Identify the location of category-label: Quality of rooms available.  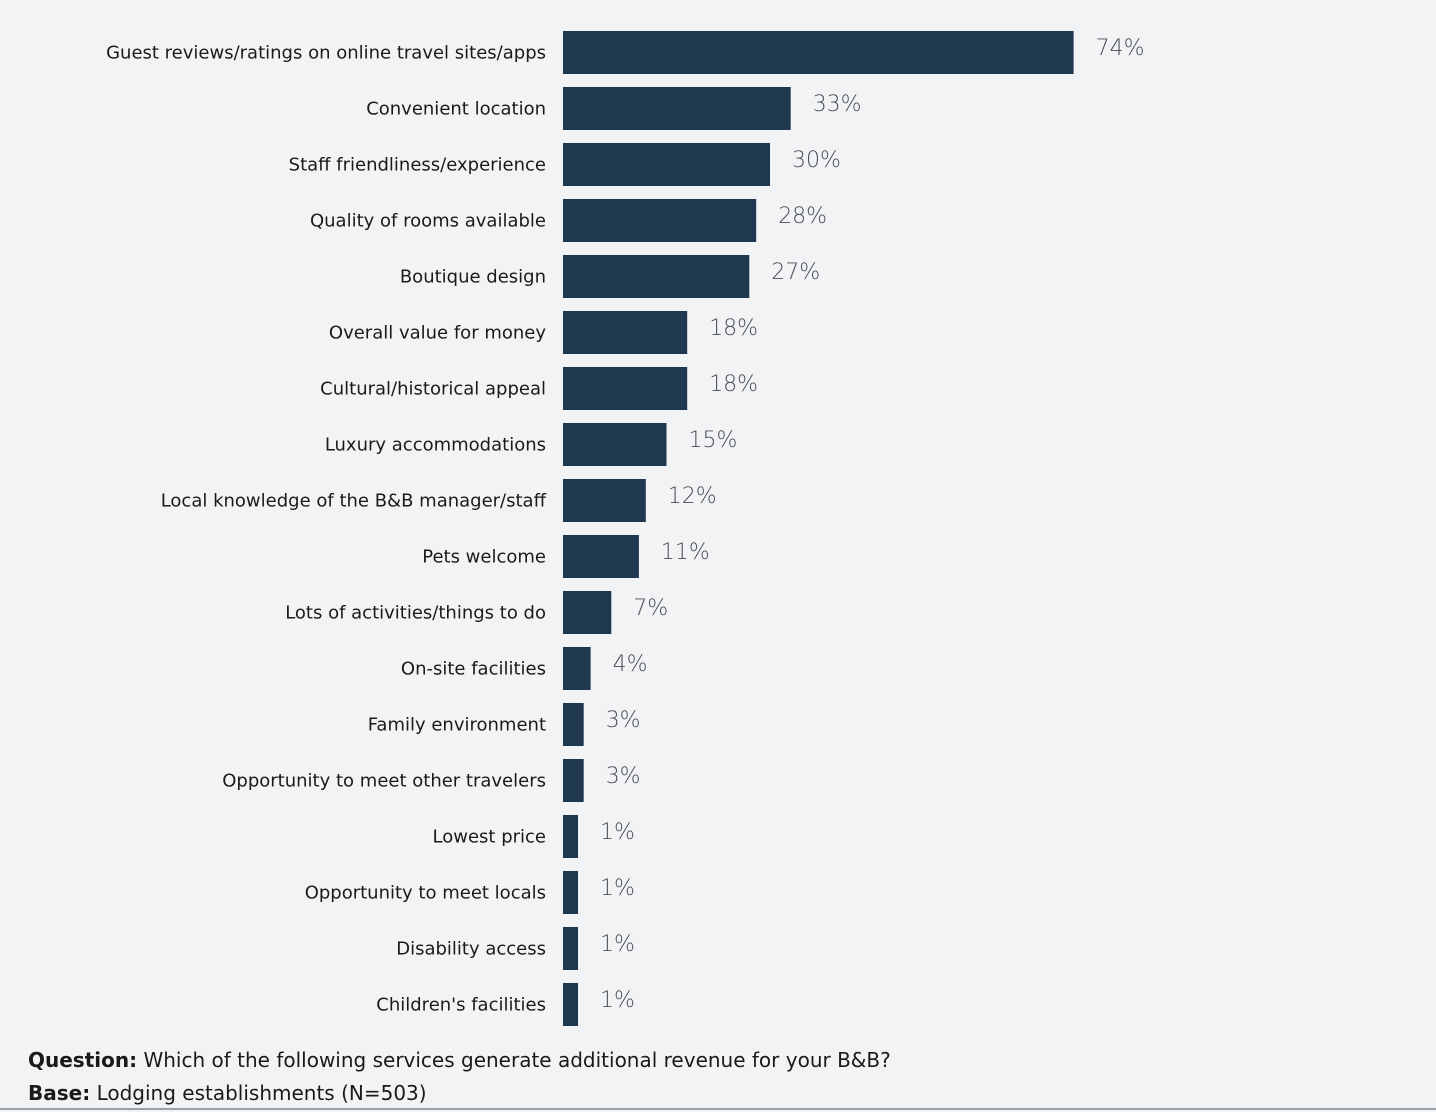
(428, 221).